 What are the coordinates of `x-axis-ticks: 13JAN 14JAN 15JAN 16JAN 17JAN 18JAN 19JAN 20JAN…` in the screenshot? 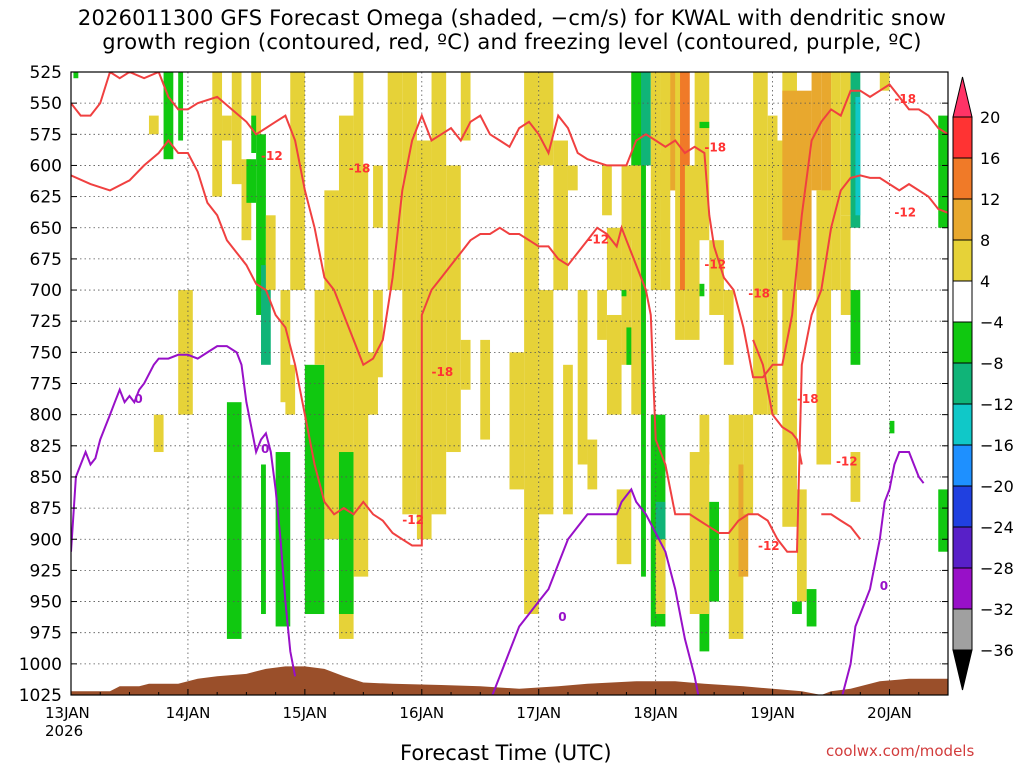 It's located at (482, 714).